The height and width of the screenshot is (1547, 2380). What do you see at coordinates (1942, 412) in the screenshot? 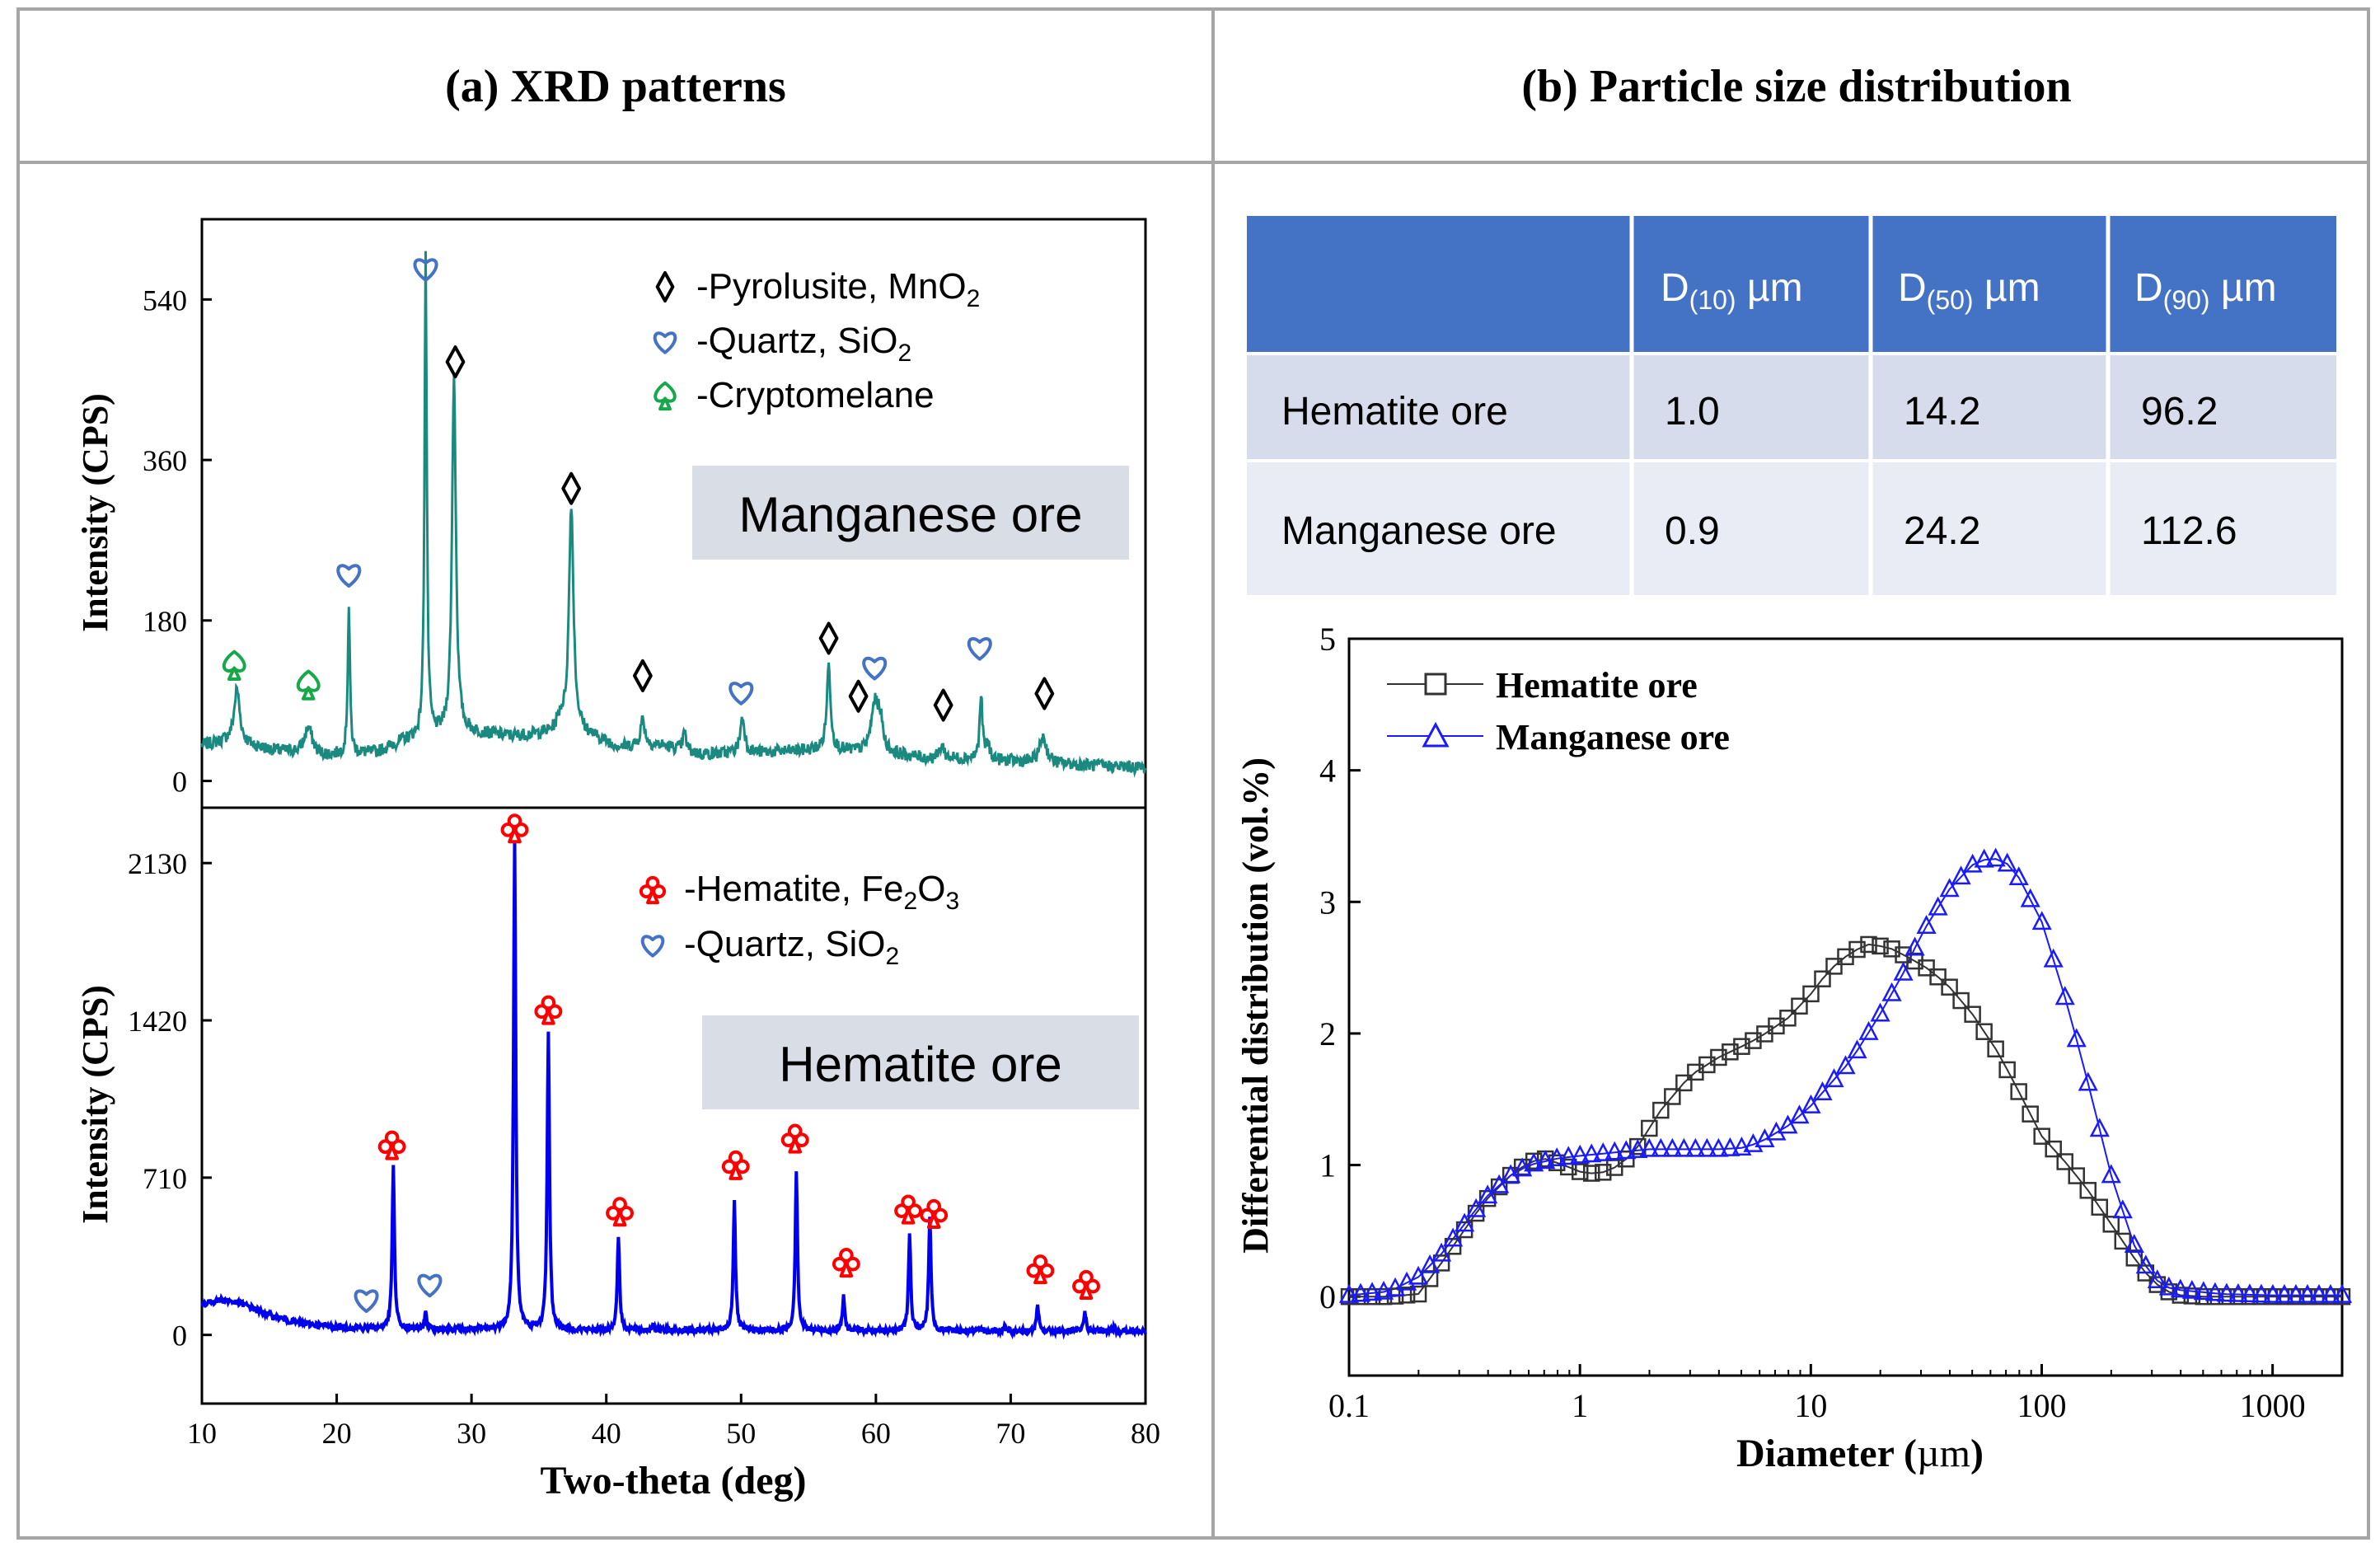
I see `table-cell-hematite-d50: 14.2` at bounding box center [1942, 412].